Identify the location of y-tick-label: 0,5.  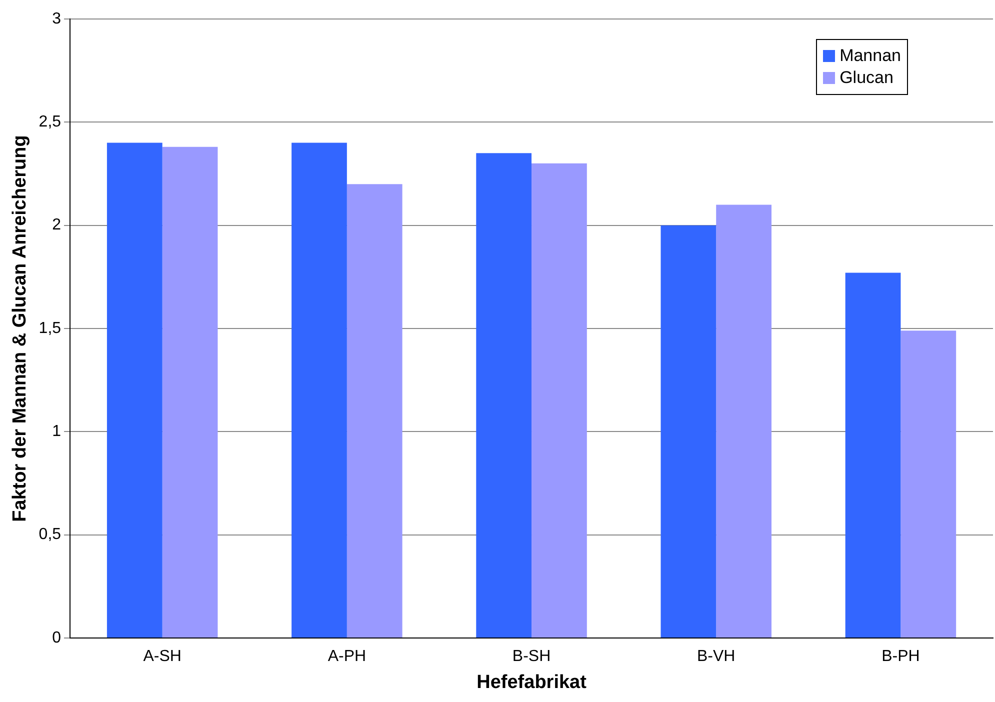
(50, 535).